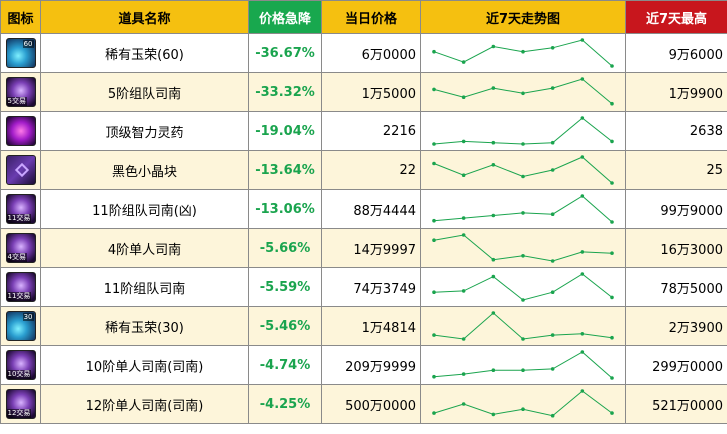 Image resolution: width=727 pixels, height=434 pixels. Describe the element at coordinates (16, 257) in the screenshot. I see `icon-trade-tag: 4交易` at that location.